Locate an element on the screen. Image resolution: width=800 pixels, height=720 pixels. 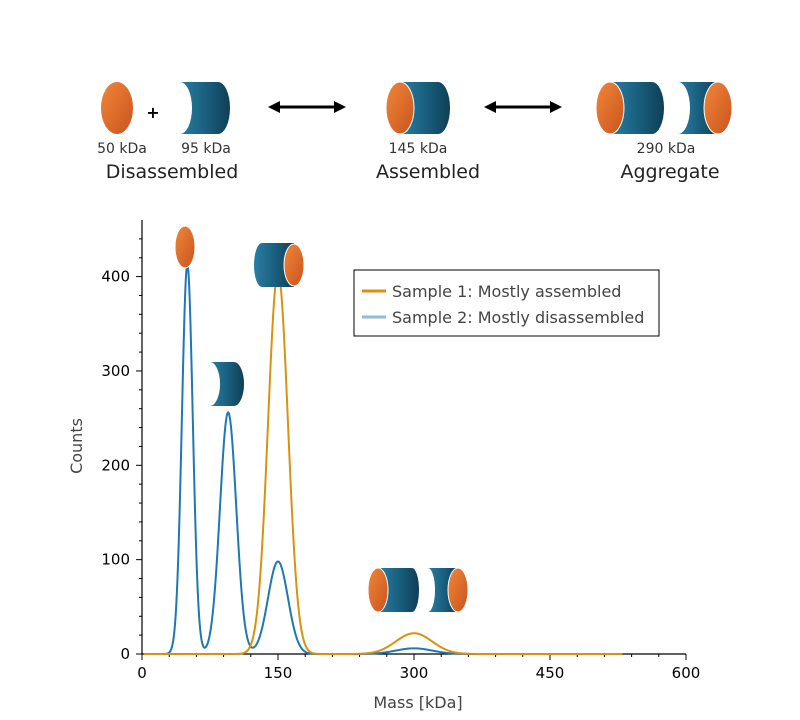
y-tick-label: 200 is located at coordinates (115, 465).